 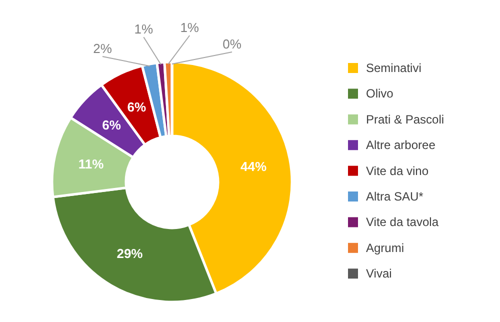 What do you see at coordinates (232, 44) in the screenshot?
I see `text: 0%` at bounding box center [232, 44].